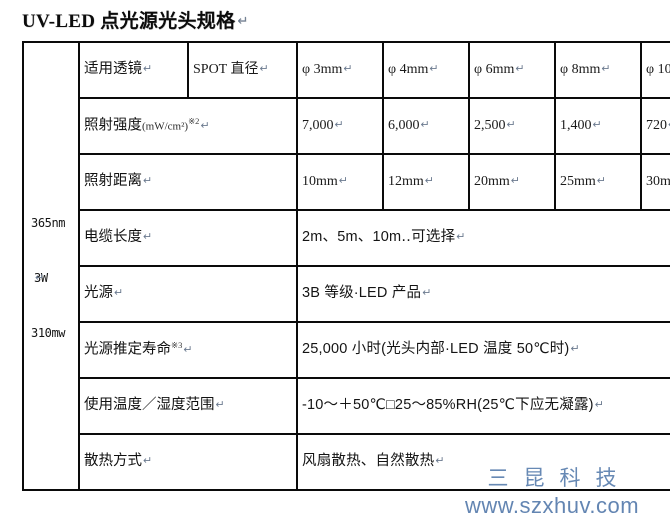 The height and width of the screenshot is (523, 670). I want to click on table-row: 散热方式↵ 风扇散热、自然散热↵, so click(346, 462).